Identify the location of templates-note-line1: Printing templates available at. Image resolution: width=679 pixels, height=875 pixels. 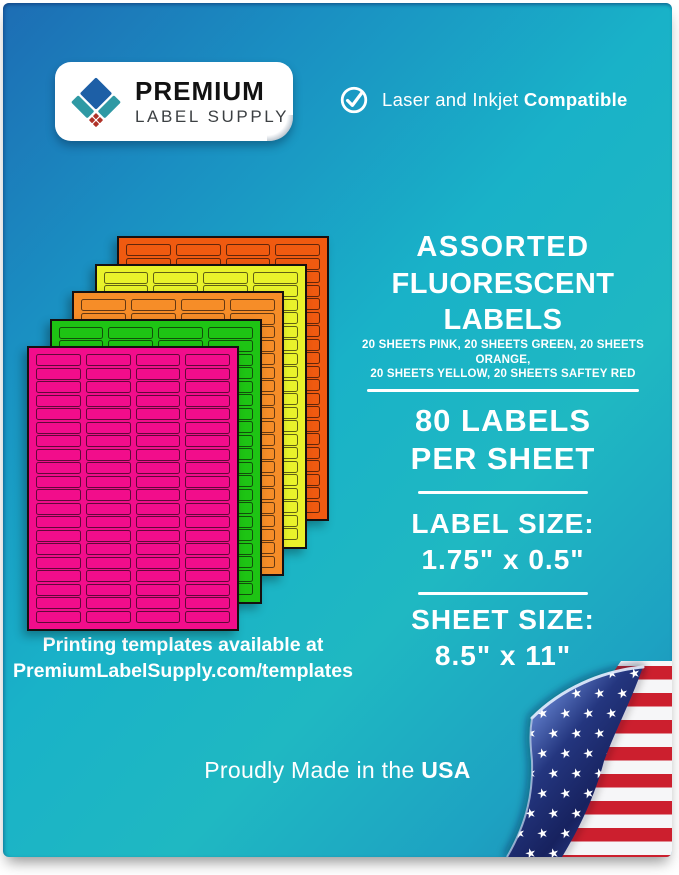
(183, 645).